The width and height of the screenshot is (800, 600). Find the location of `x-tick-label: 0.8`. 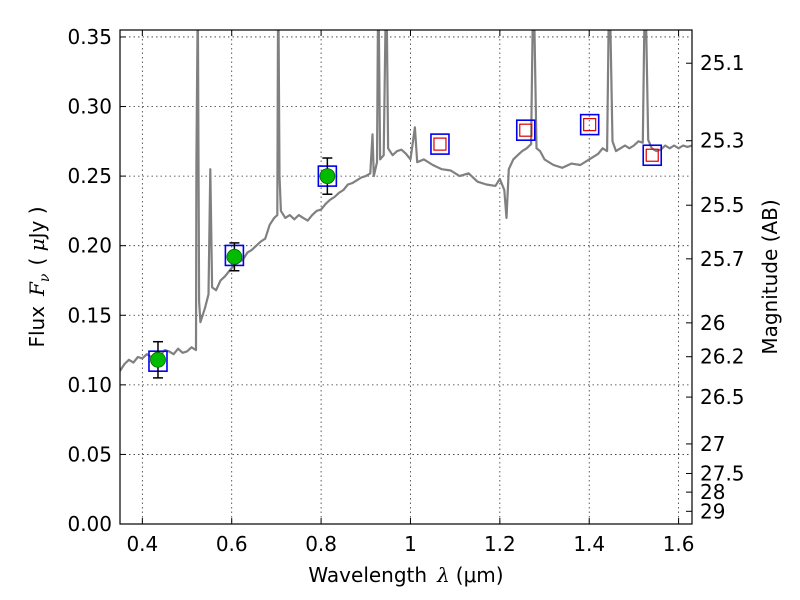

x-tick-label: 0.8 is located at coordinates (321, 544).